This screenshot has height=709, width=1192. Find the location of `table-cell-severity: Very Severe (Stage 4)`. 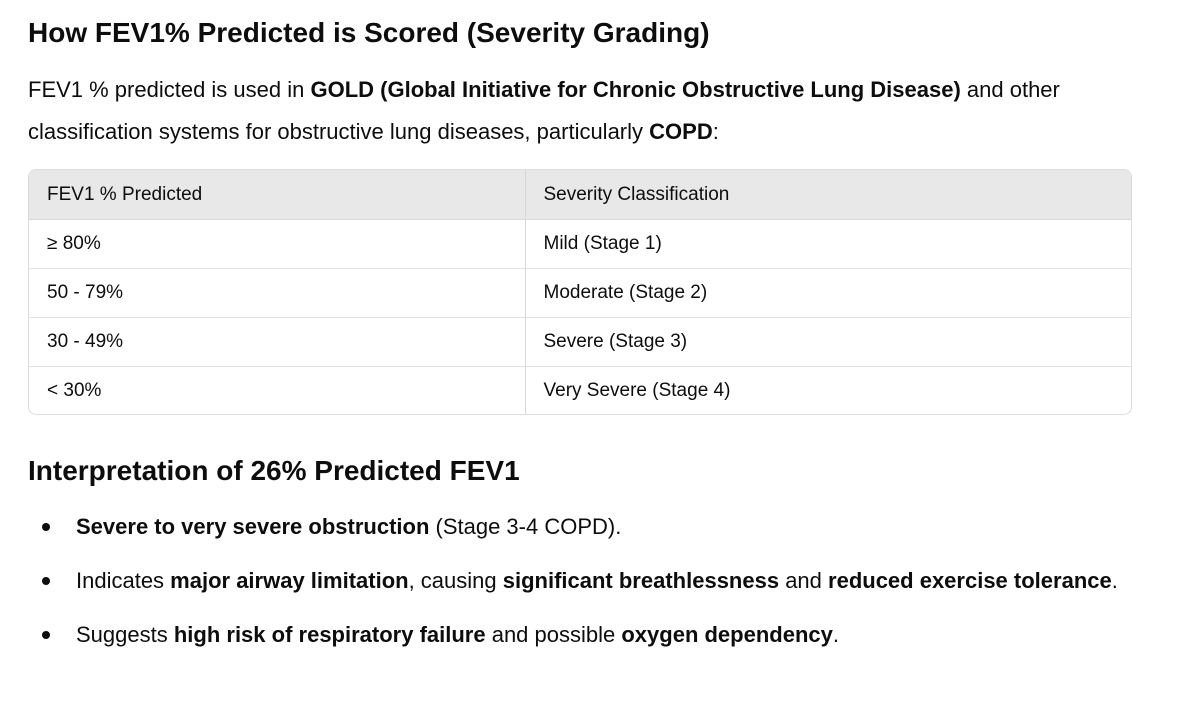

table-cell-severity: Very Severe (Stage 4) is located at coordinates (827, 390).